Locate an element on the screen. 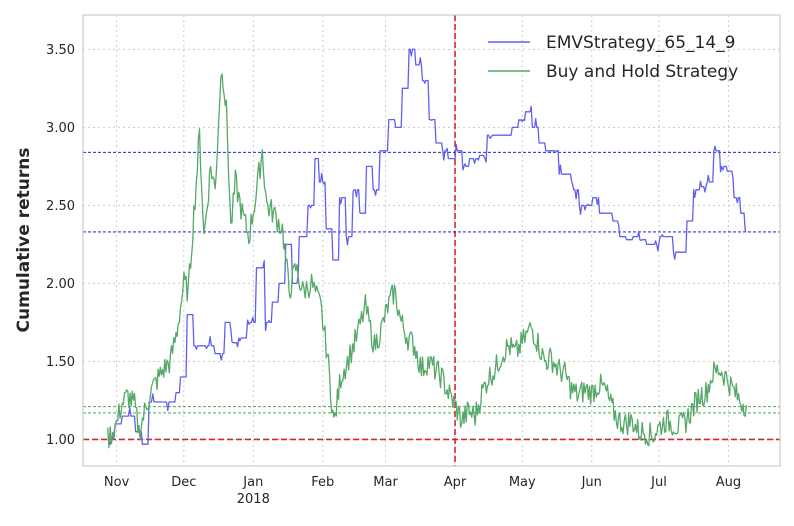  y-tick-labels: 1.00 1.50 2.00 2.50 3.00 3.50 is located at coordinates (60, 245).